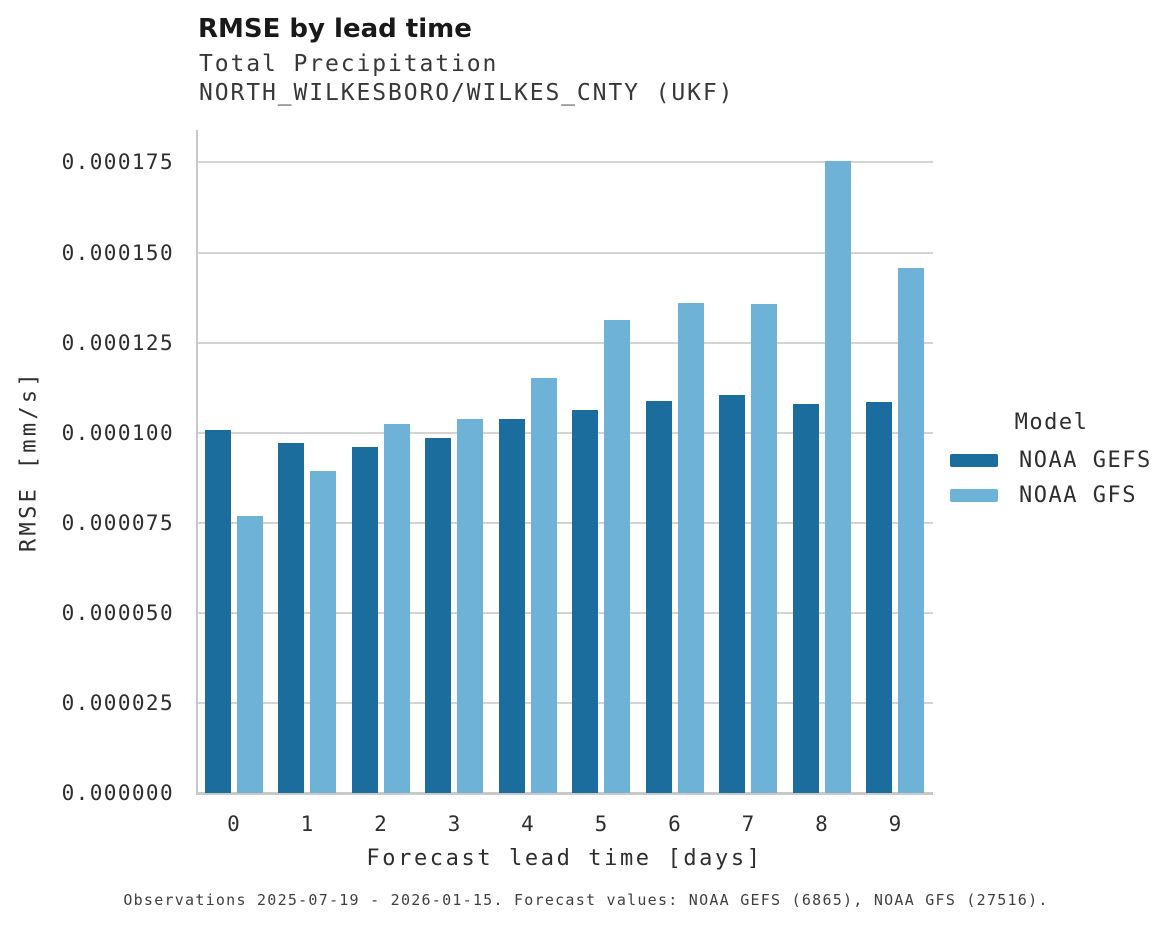 The image size is (1172, 928). What do you see at coordinates (565, 612) in the screenshot?
I see `gridline-0.000050` at bounding box center [565, 612].